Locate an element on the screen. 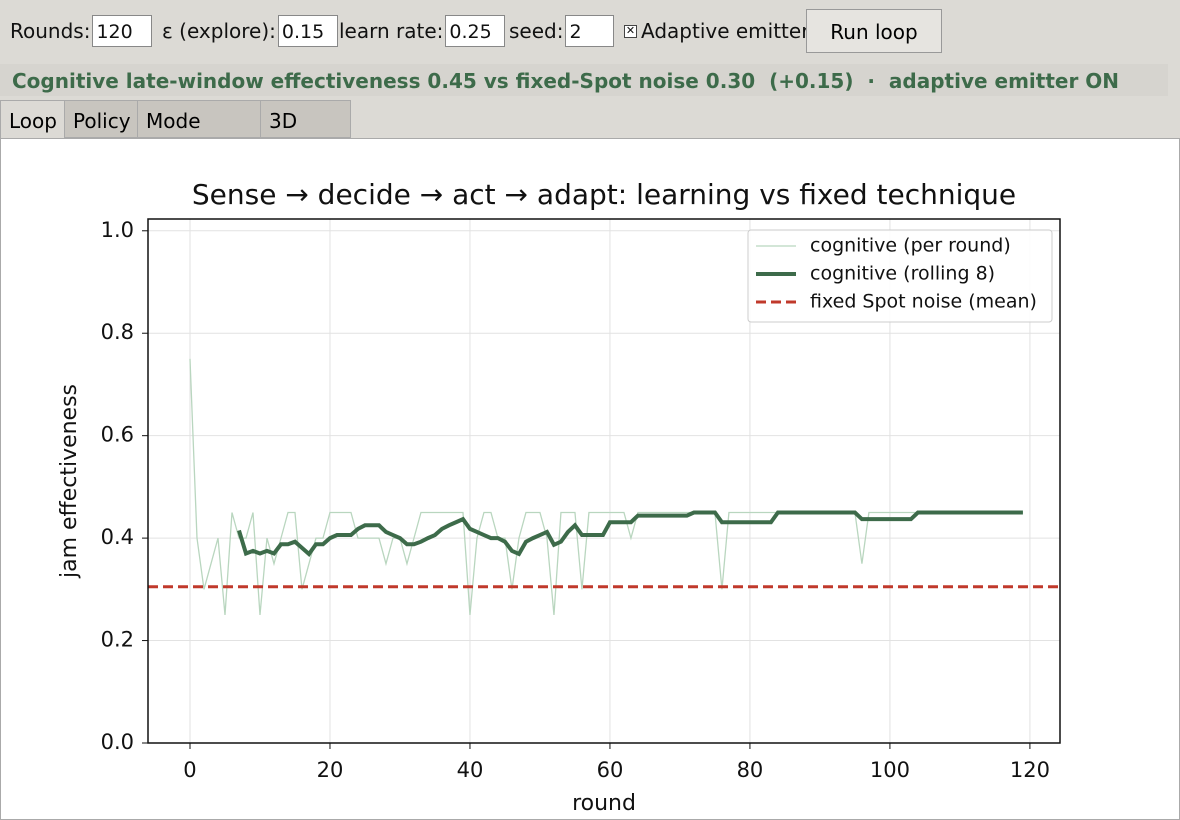 This screenshot has height=820, width=1180. checkbox: ✕ is located at coordinates (630, 30).